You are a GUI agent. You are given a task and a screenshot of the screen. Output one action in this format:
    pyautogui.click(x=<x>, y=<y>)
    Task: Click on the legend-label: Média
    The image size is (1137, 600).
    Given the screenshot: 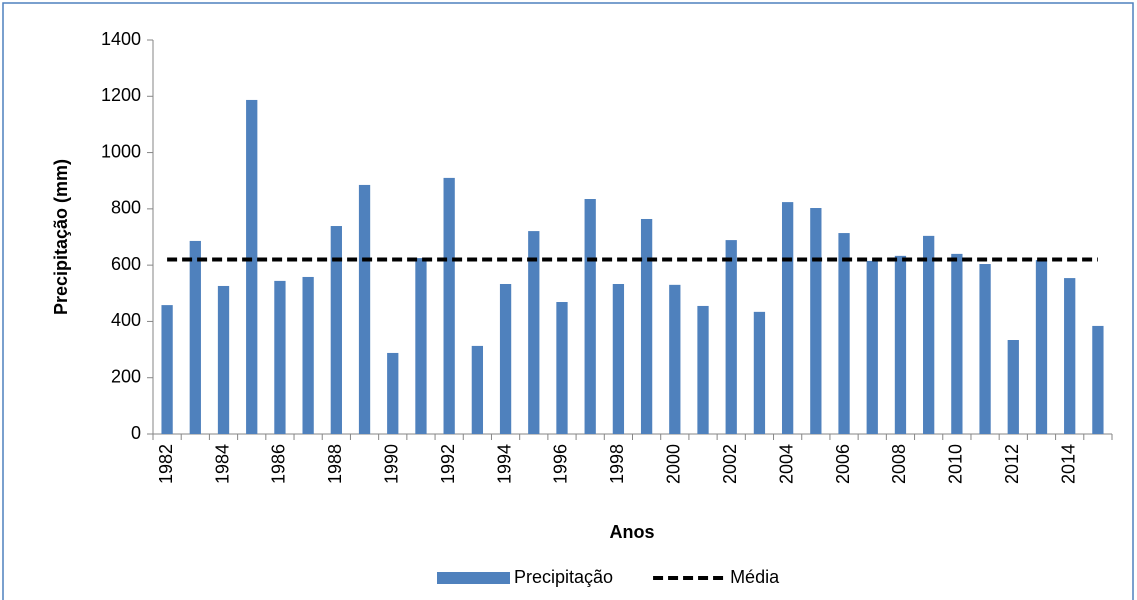 What is the action you would take?
    pyautogui.click(x=755, y=577)
    